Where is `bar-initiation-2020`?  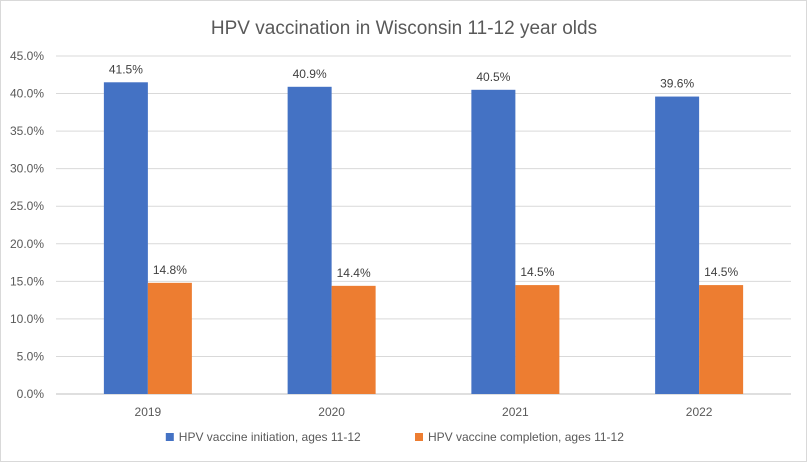 bar-initiation-2020 is located at coordinates (309, 240).